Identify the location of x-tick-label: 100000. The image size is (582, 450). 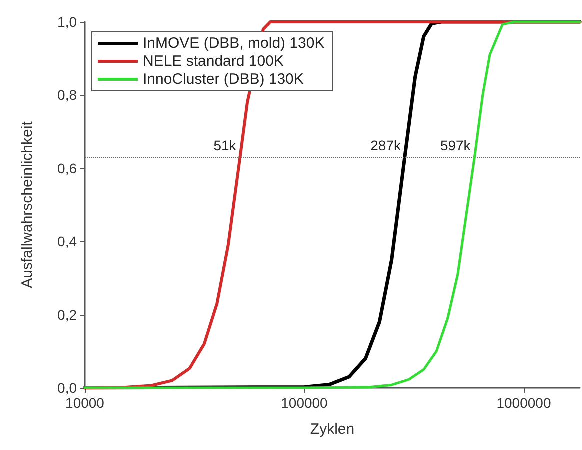
(304, 403).